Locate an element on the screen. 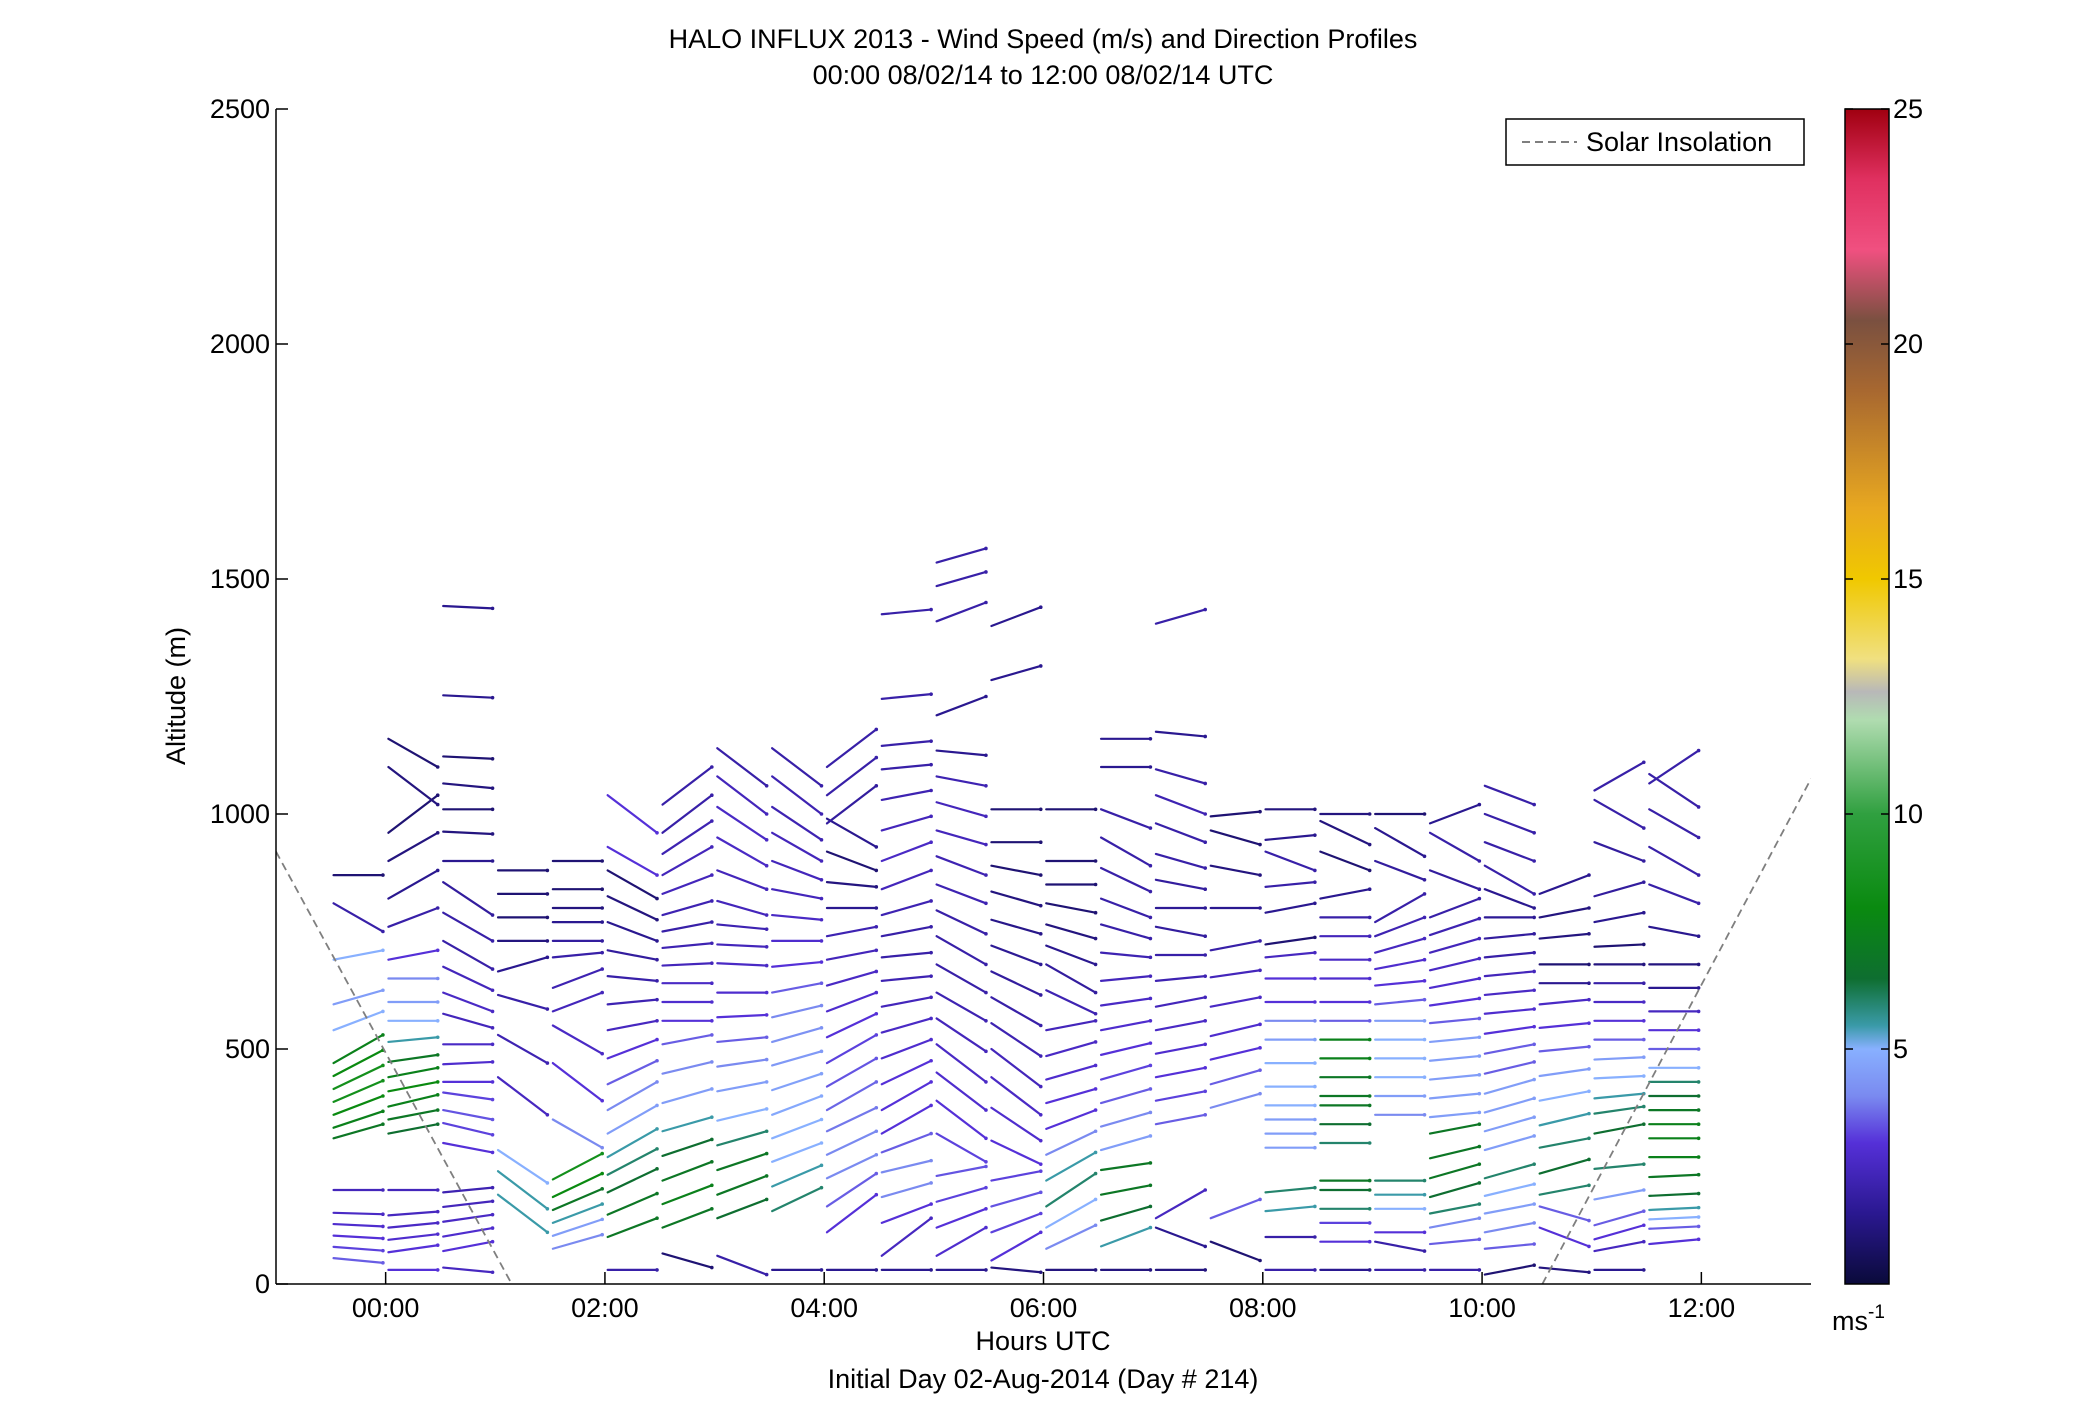 The height and width of the screenshot is (1425, 2098). solar-insolation-line is located at coordinates (394, 1067).